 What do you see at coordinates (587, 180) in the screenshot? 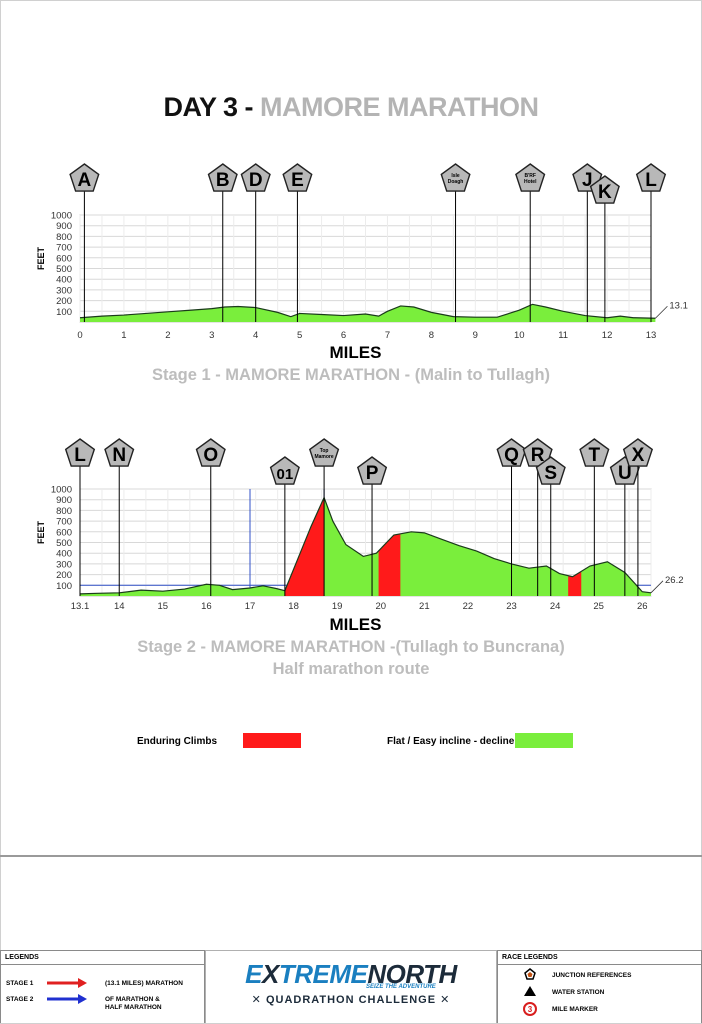
I see `junction-label: J` at bounding box center [587, 180].